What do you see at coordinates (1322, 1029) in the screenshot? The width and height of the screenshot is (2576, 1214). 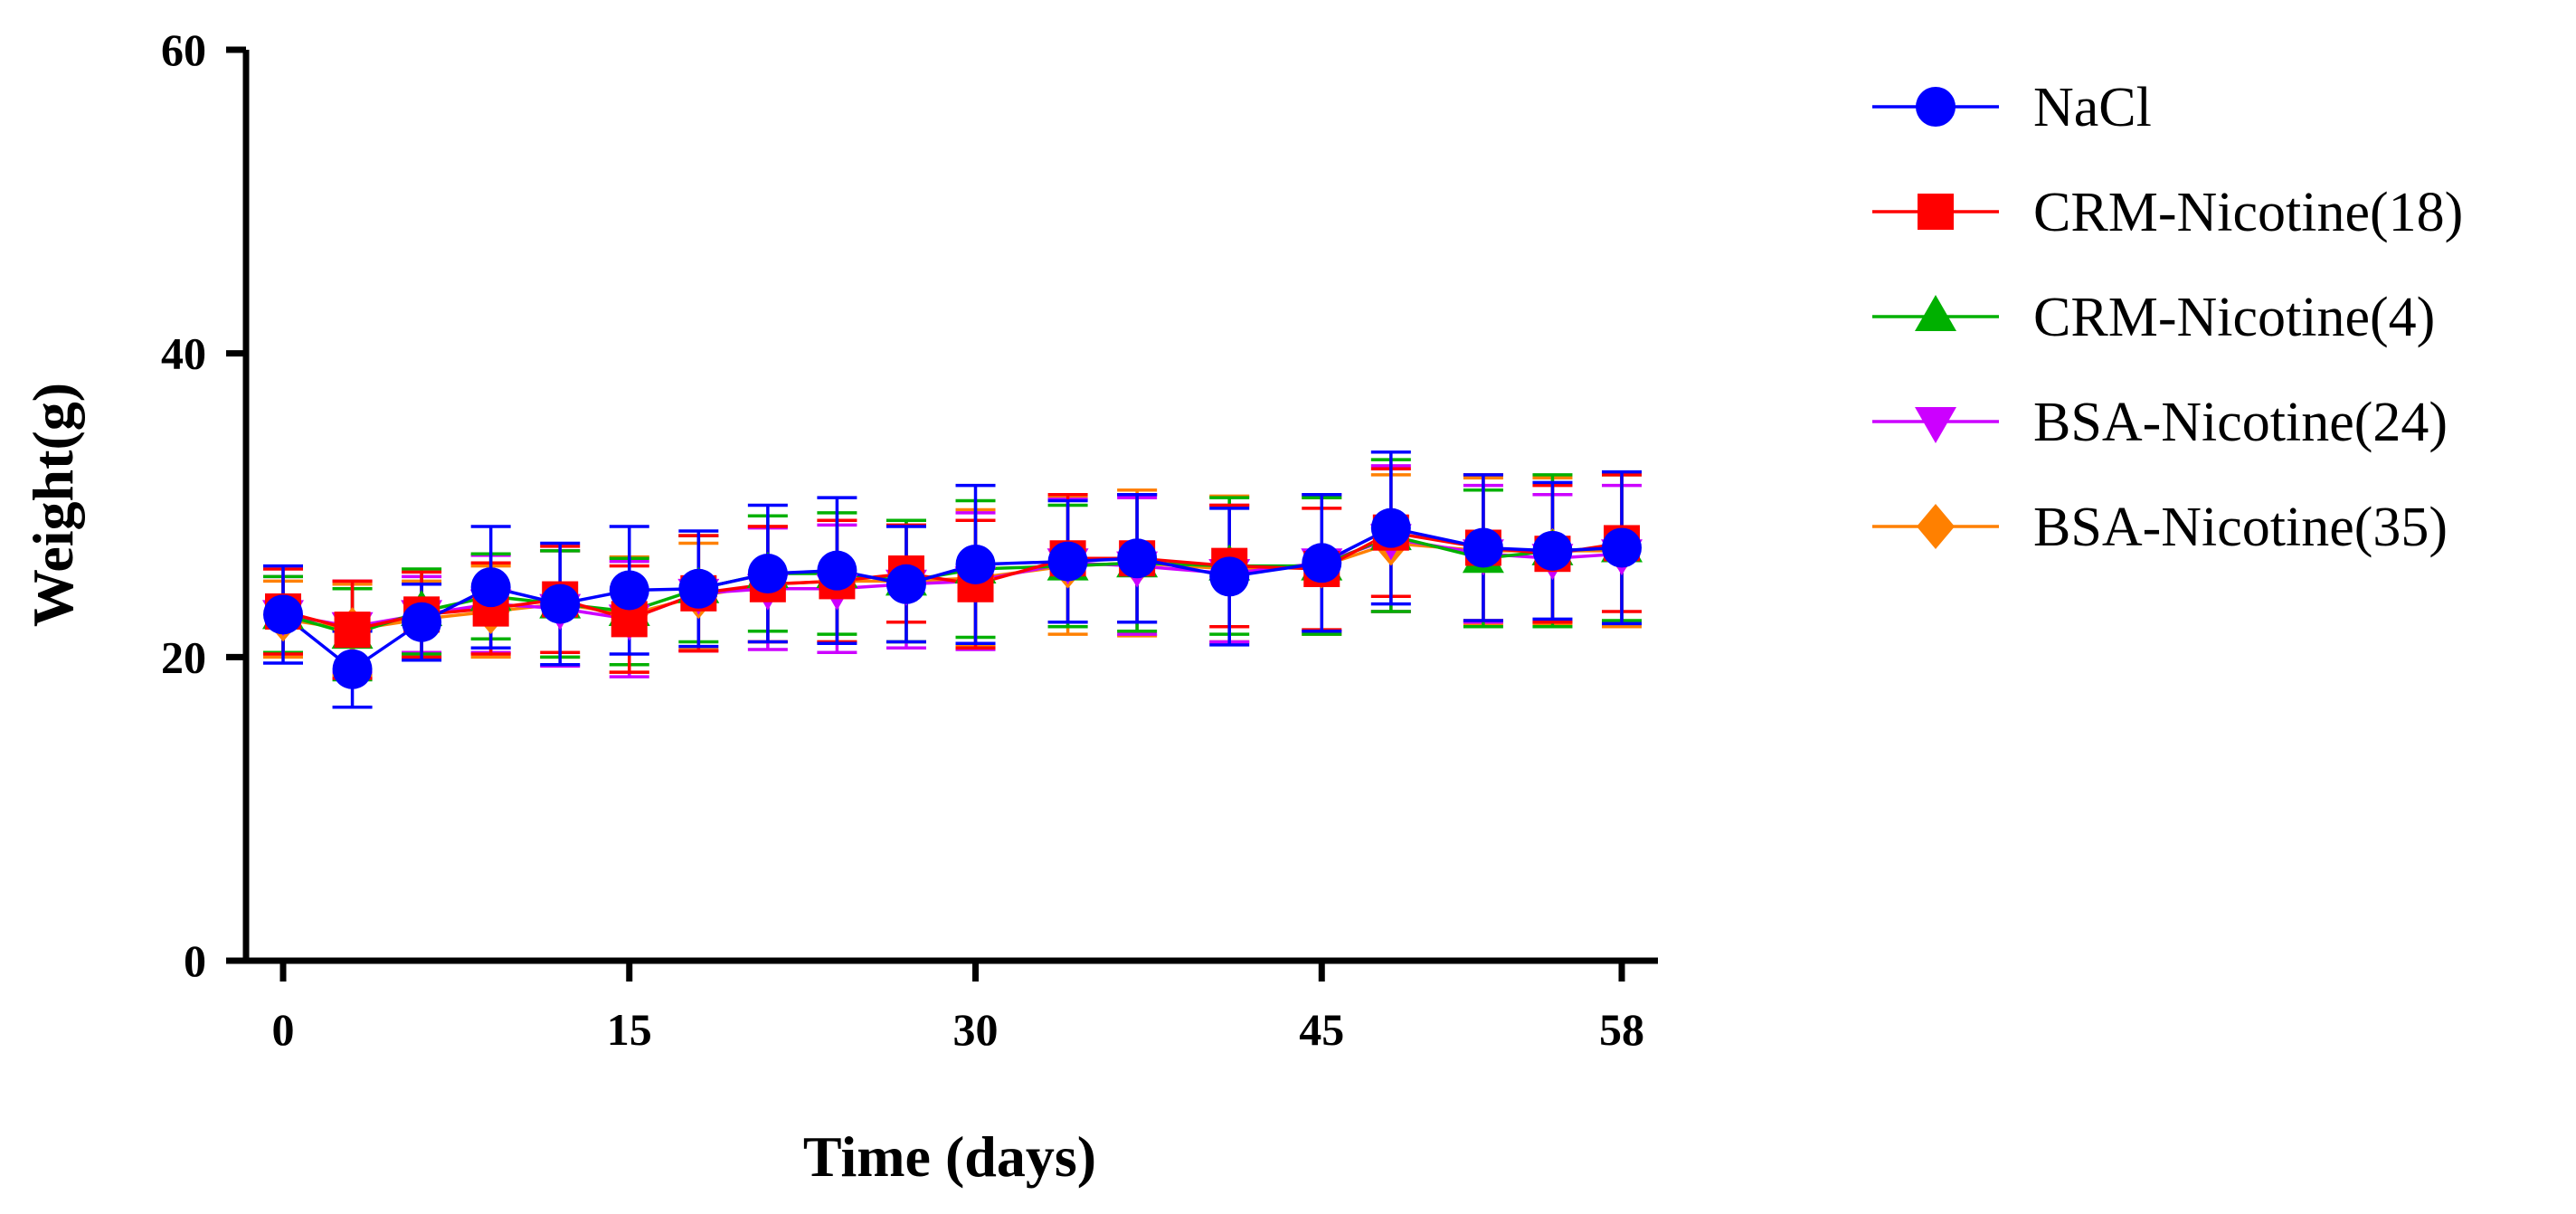 I see `x-tick-label: 45` at bounding box center [1322, 1029].